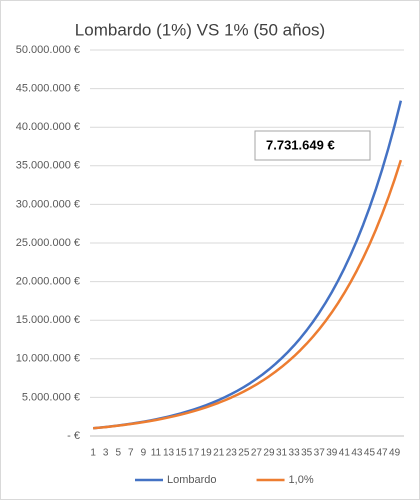  What do you see at coordinates (169, 453) in the screenshot?
I see `x-tick-label: 13` at bounding box center [169, 453].